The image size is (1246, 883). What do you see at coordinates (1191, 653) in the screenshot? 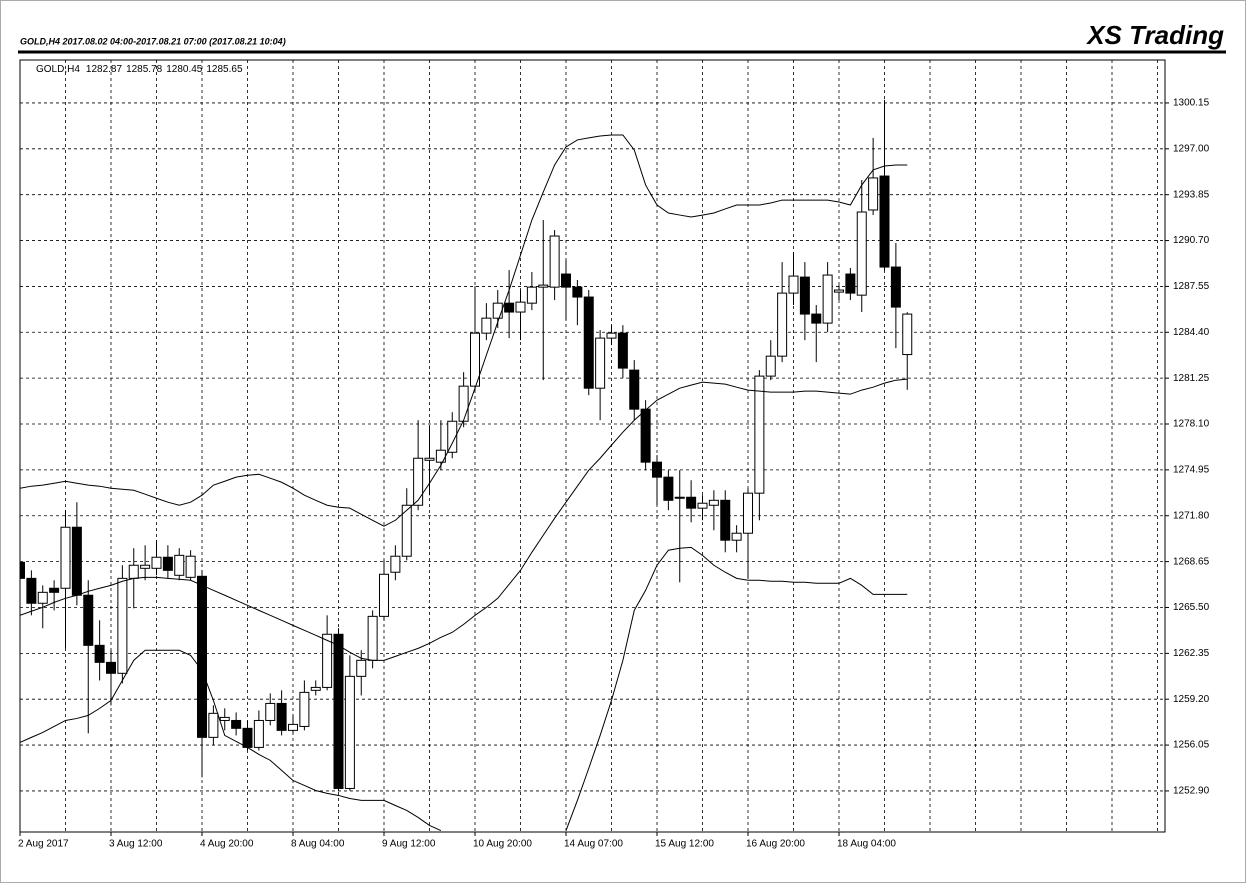
I see `y-tick-label: 1262.35` at bounding box center [1191, 653].